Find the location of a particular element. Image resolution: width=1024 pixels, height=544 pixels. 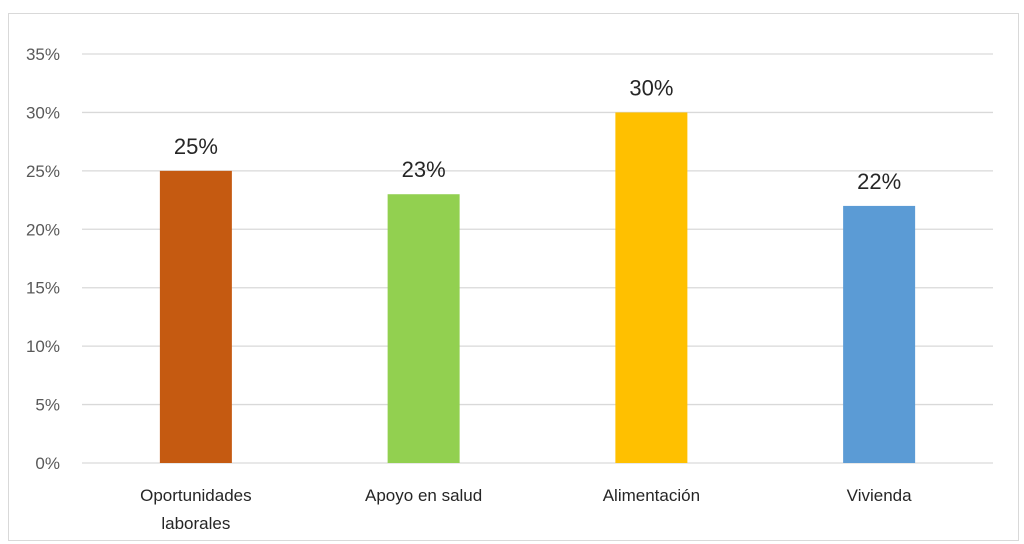

category-label: Vivienda is located at coordinates (879, 495).